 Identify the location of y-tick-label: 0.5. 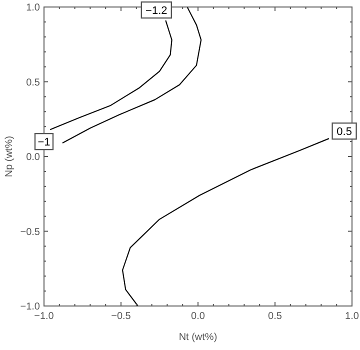
(33, 82).